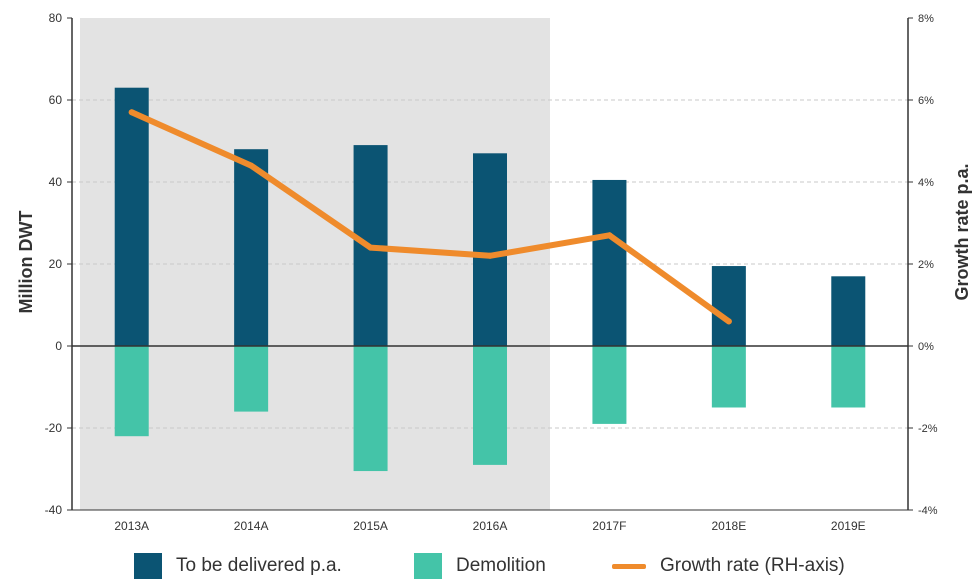 The height and width of the screenshot is (583, 974). Describe the element at coordinates (962, 231) in the screenshot. I see `y2-axis-title: Growth rate p.a.` at that location.